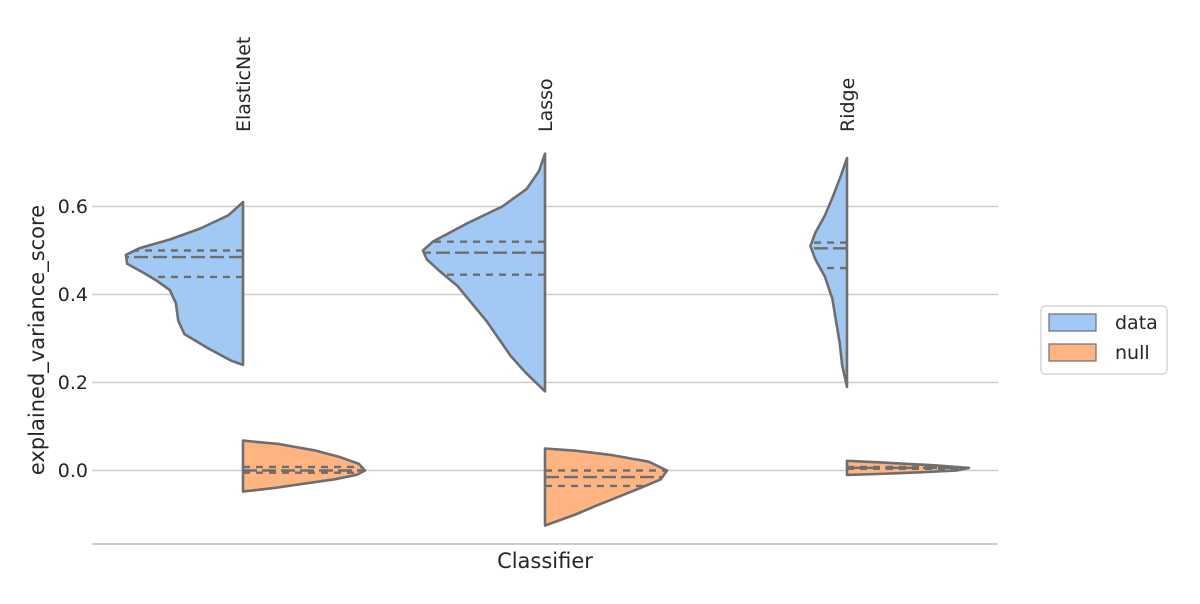  Describe the element at coordinates (829, 272) in the screenshot. I see `violin-data-ridge` at that location.